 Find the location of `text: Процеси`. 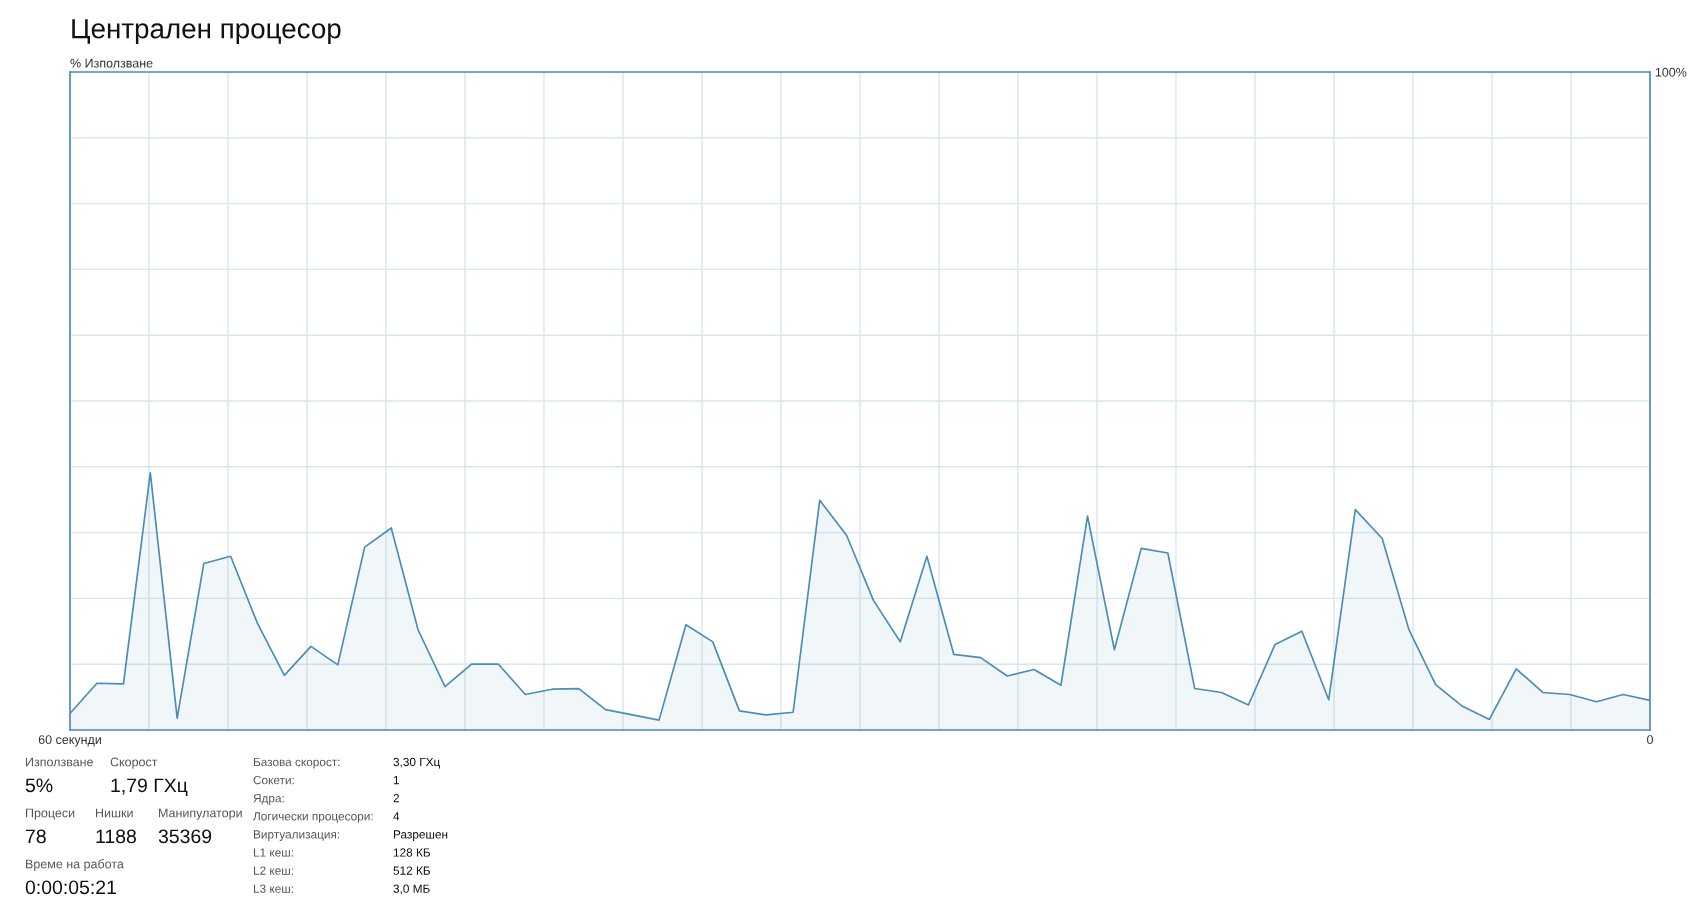

text: Процеси is located at coordinates (50, 814).